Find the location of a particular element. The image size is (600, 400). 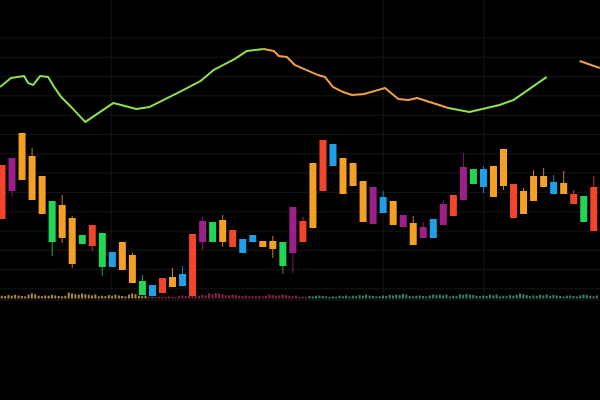

indicator-line-segment is located at coordinates (356, 78).